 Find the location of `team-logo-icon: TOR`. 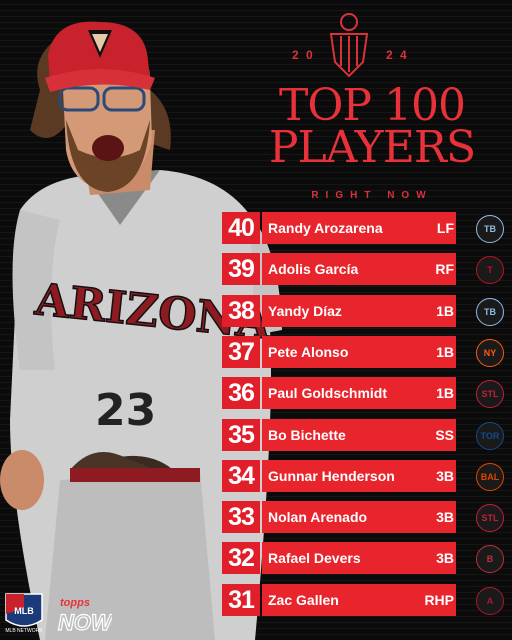

team-logo-icon: TOR is located at coordinates (490, 435).